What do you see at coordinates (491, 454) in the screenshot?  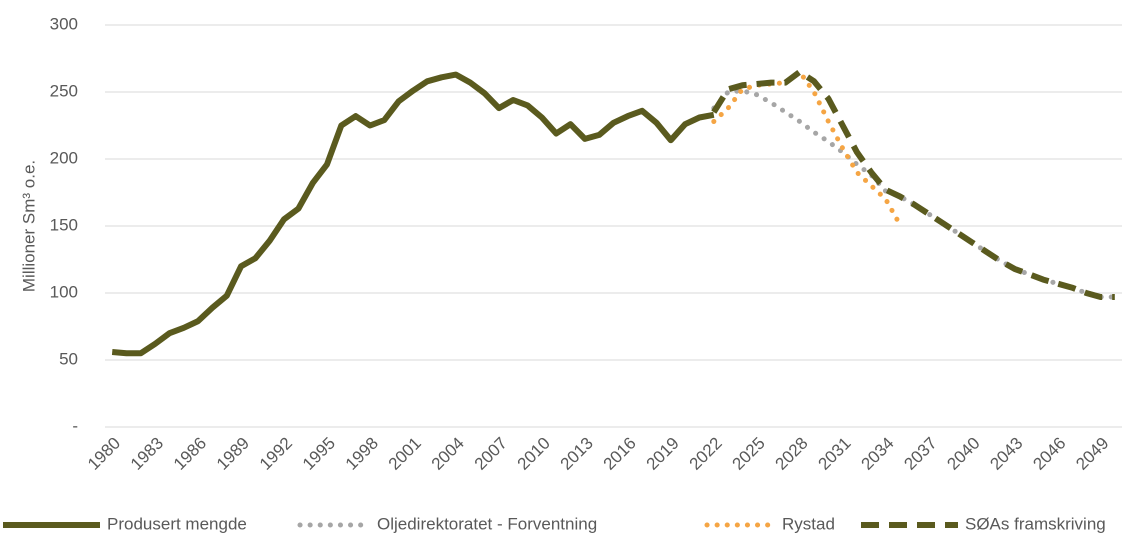 I see `x-tick-label: 2007` at bounding box center [491, 454].